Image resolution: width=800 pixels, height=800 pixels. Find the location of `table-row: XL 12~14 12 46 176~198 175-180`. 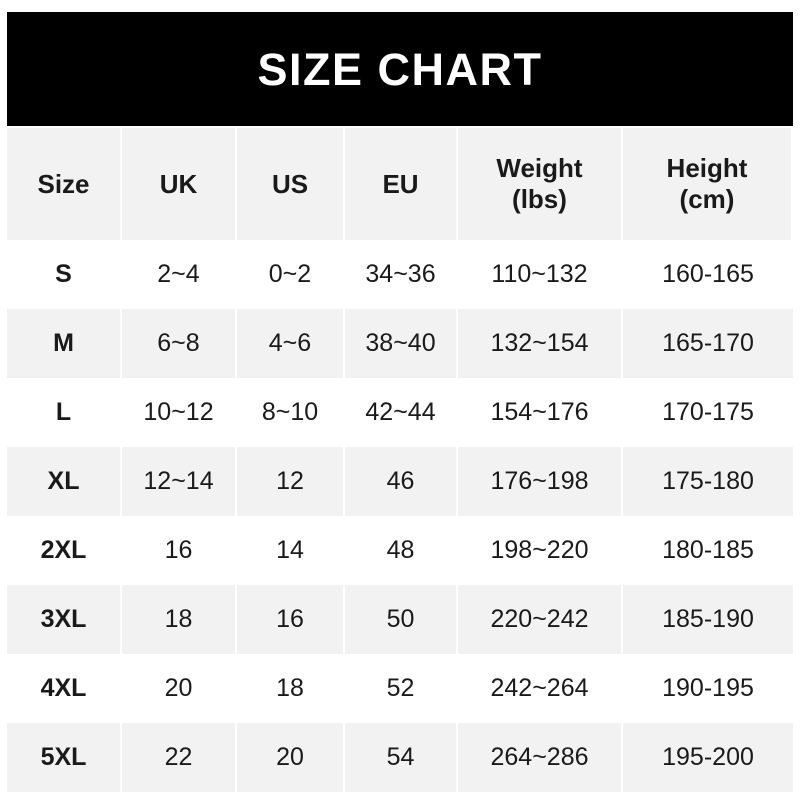

table-row: XL 12~14 12 46 176~198 175-180 is located at coordinates (400, 481).